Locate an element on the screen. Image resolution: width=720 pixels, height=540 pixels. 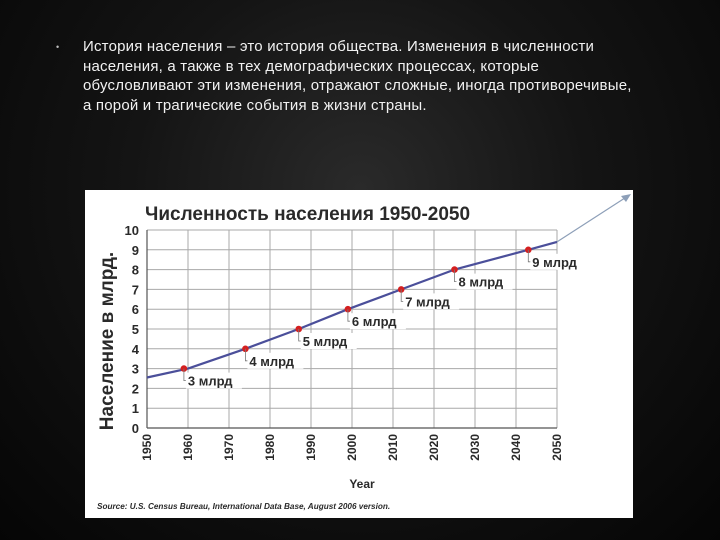
y-tick-label: 0 is located at coordinates (135, 428).